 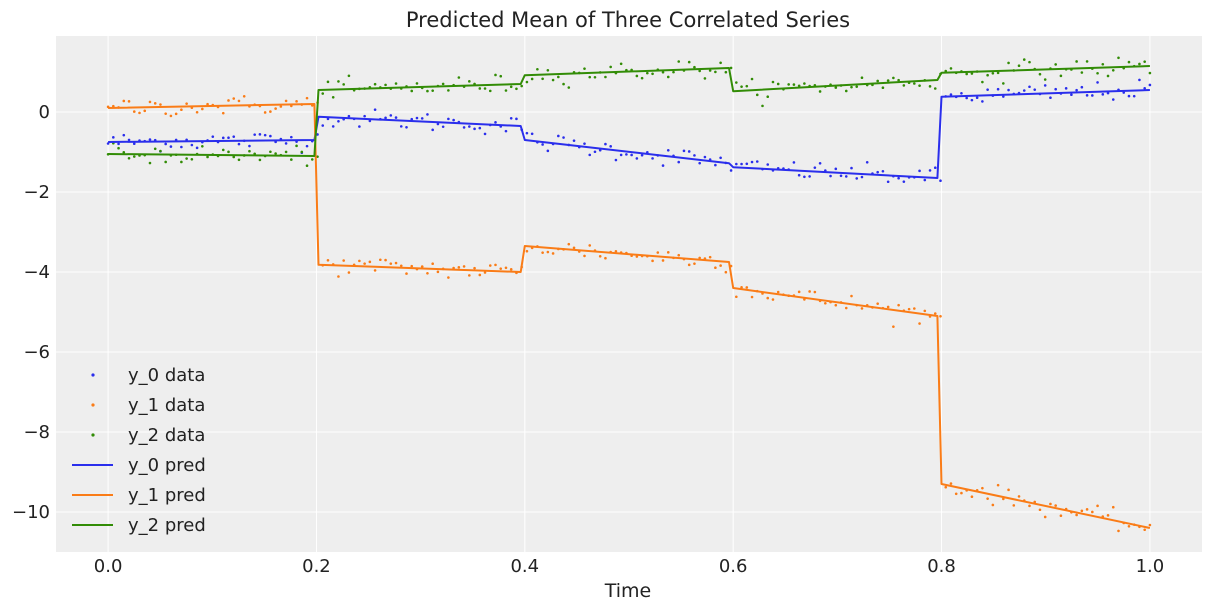 I want to click on legend-label: y_1 pred, so click(x=167, y=495).